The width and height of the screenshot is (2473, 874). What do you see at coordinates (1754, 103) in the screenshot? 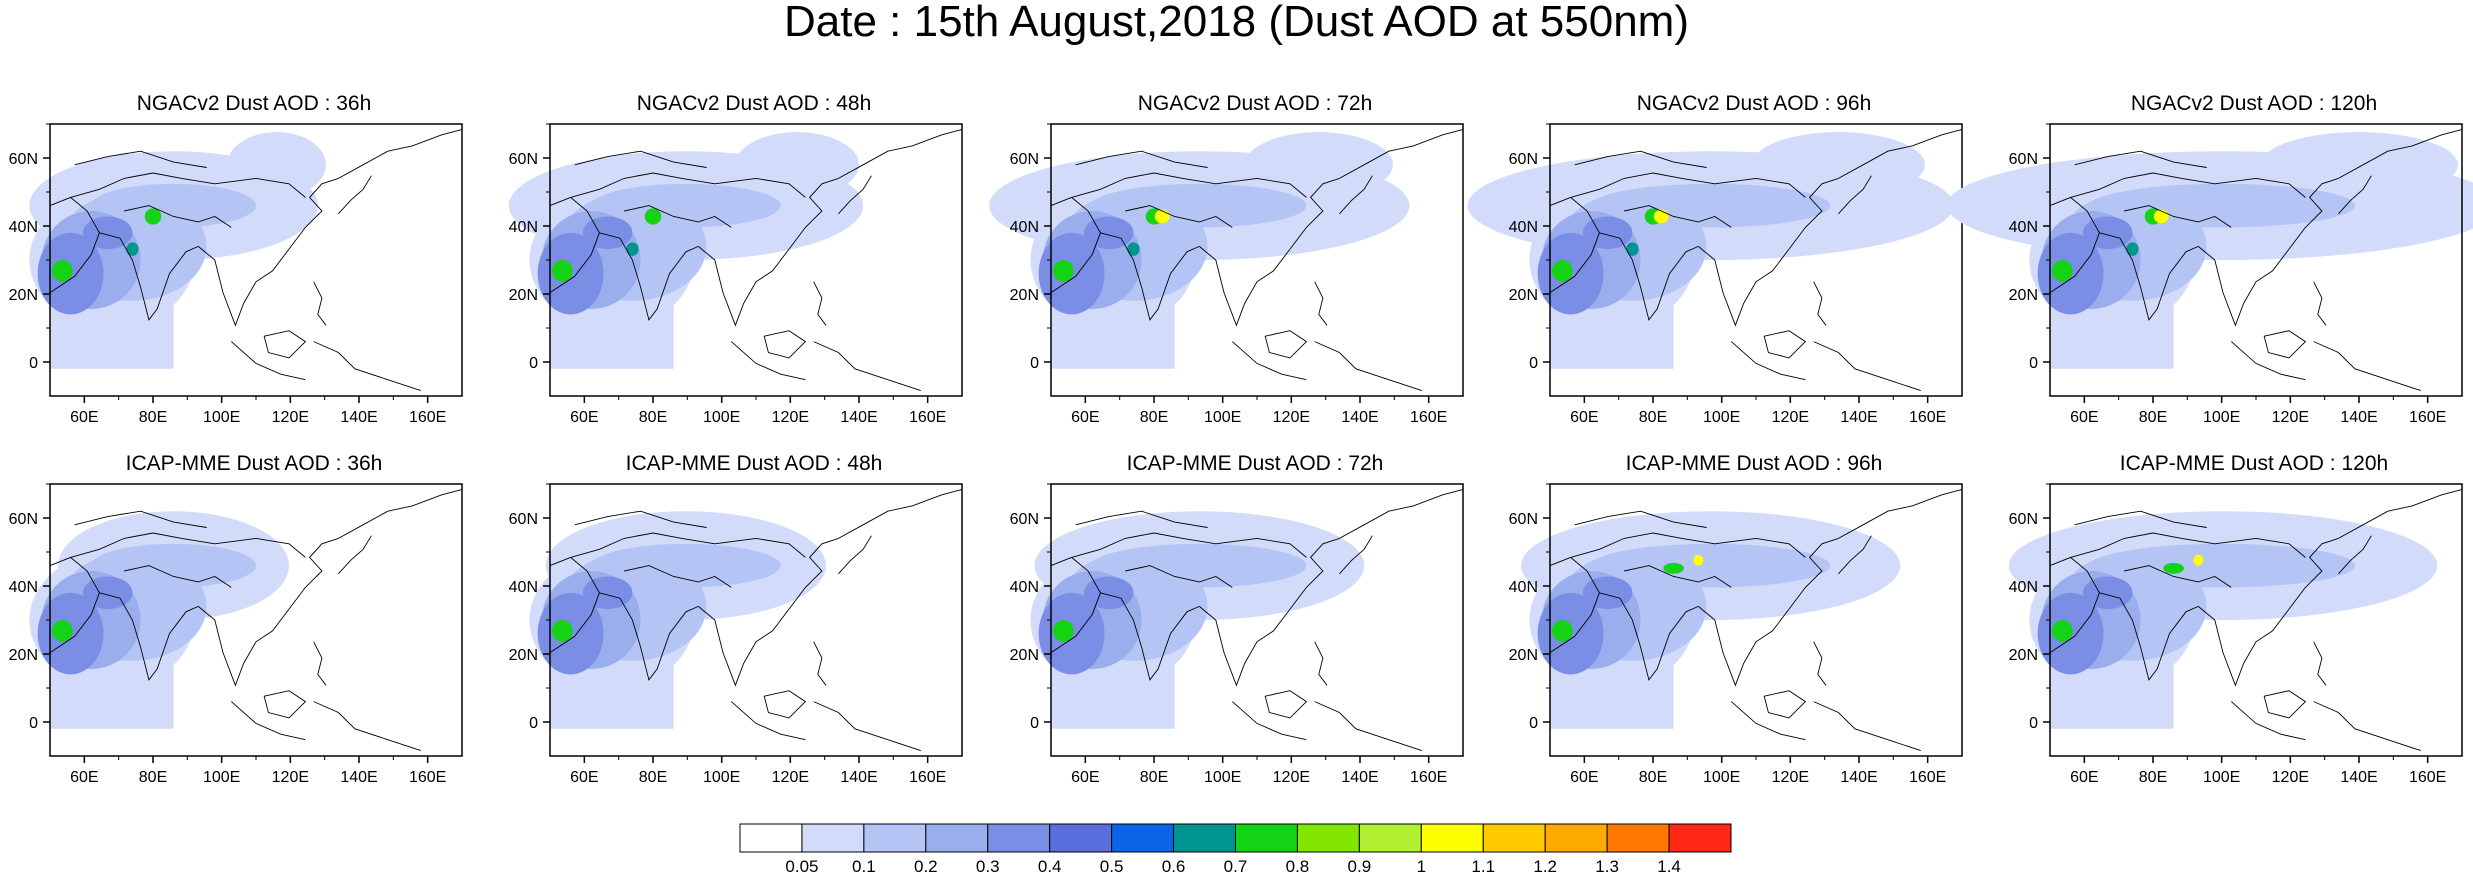
I see `panel-title: NGACv2 Dust AOD : 96h` at bounding box center [1754, 103].